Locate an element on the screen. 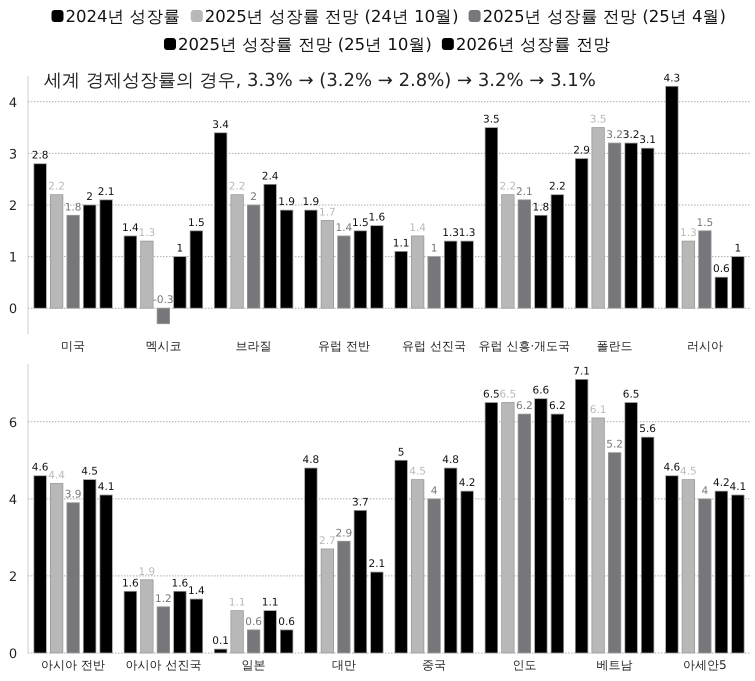 Image resolution: width=755 pixels, height=681 pixels. data-label: 1.8 is located at coordinates (541, 207).